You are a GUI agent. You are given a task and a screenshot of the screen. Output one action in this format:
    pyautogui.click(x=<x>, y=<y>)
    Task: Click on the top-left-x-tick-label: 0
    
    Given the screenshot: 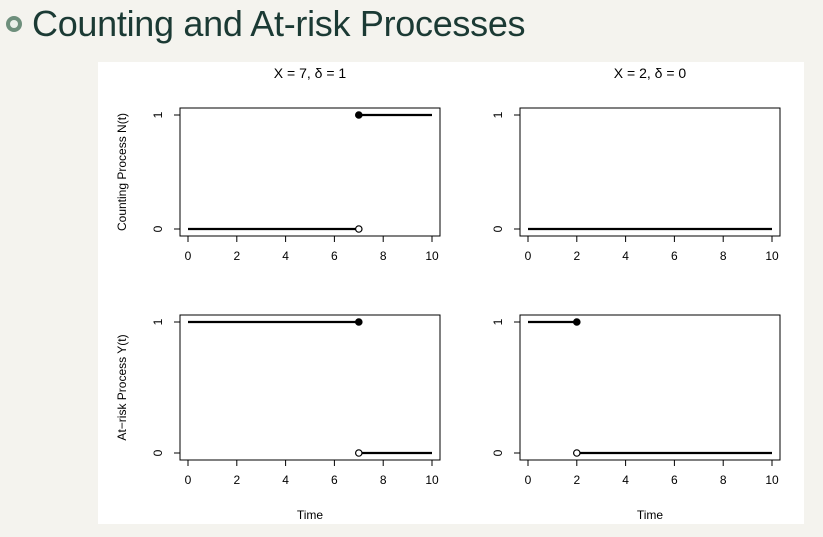 What is the action you would take?
    pyautogui.click(x=188, y=256)
    